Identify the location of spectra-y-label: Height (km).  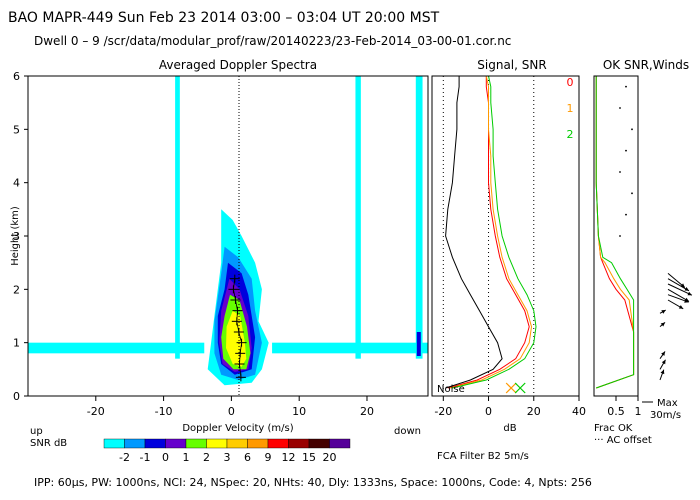
(15, 236).